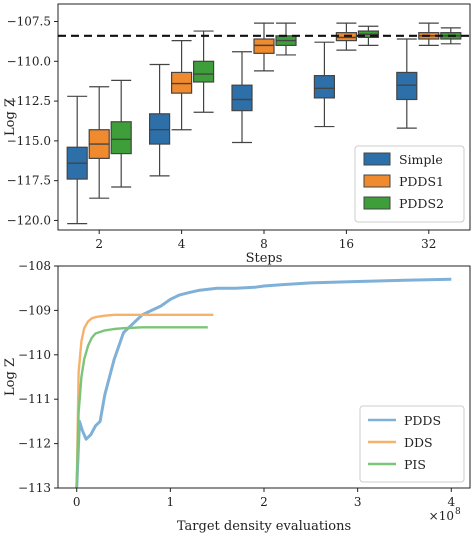  Describe the element at coordinates (428, 244) in the screenshot. I see `x-tick-label: 32` at that location.